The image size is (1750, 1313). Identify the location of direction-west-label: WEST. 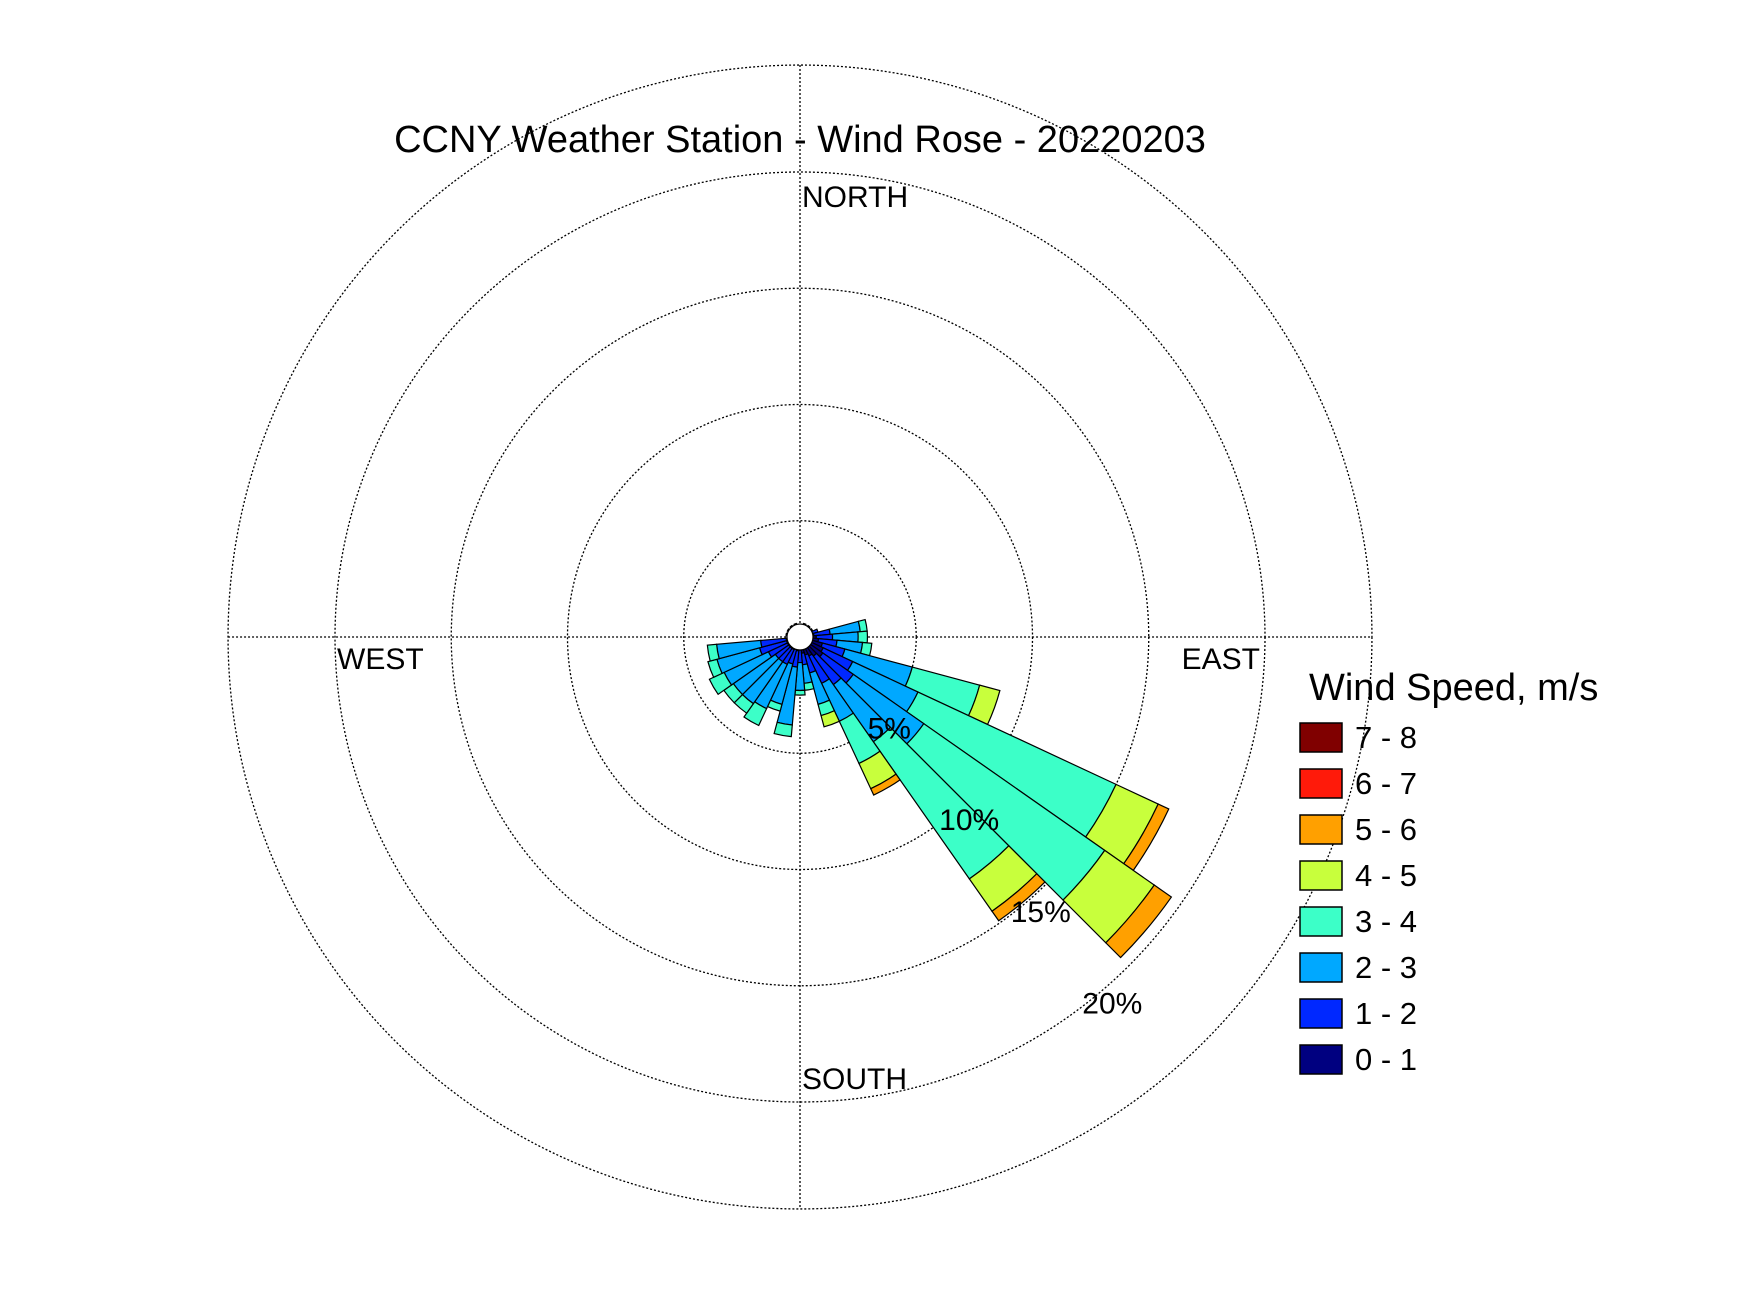
(380, 659).